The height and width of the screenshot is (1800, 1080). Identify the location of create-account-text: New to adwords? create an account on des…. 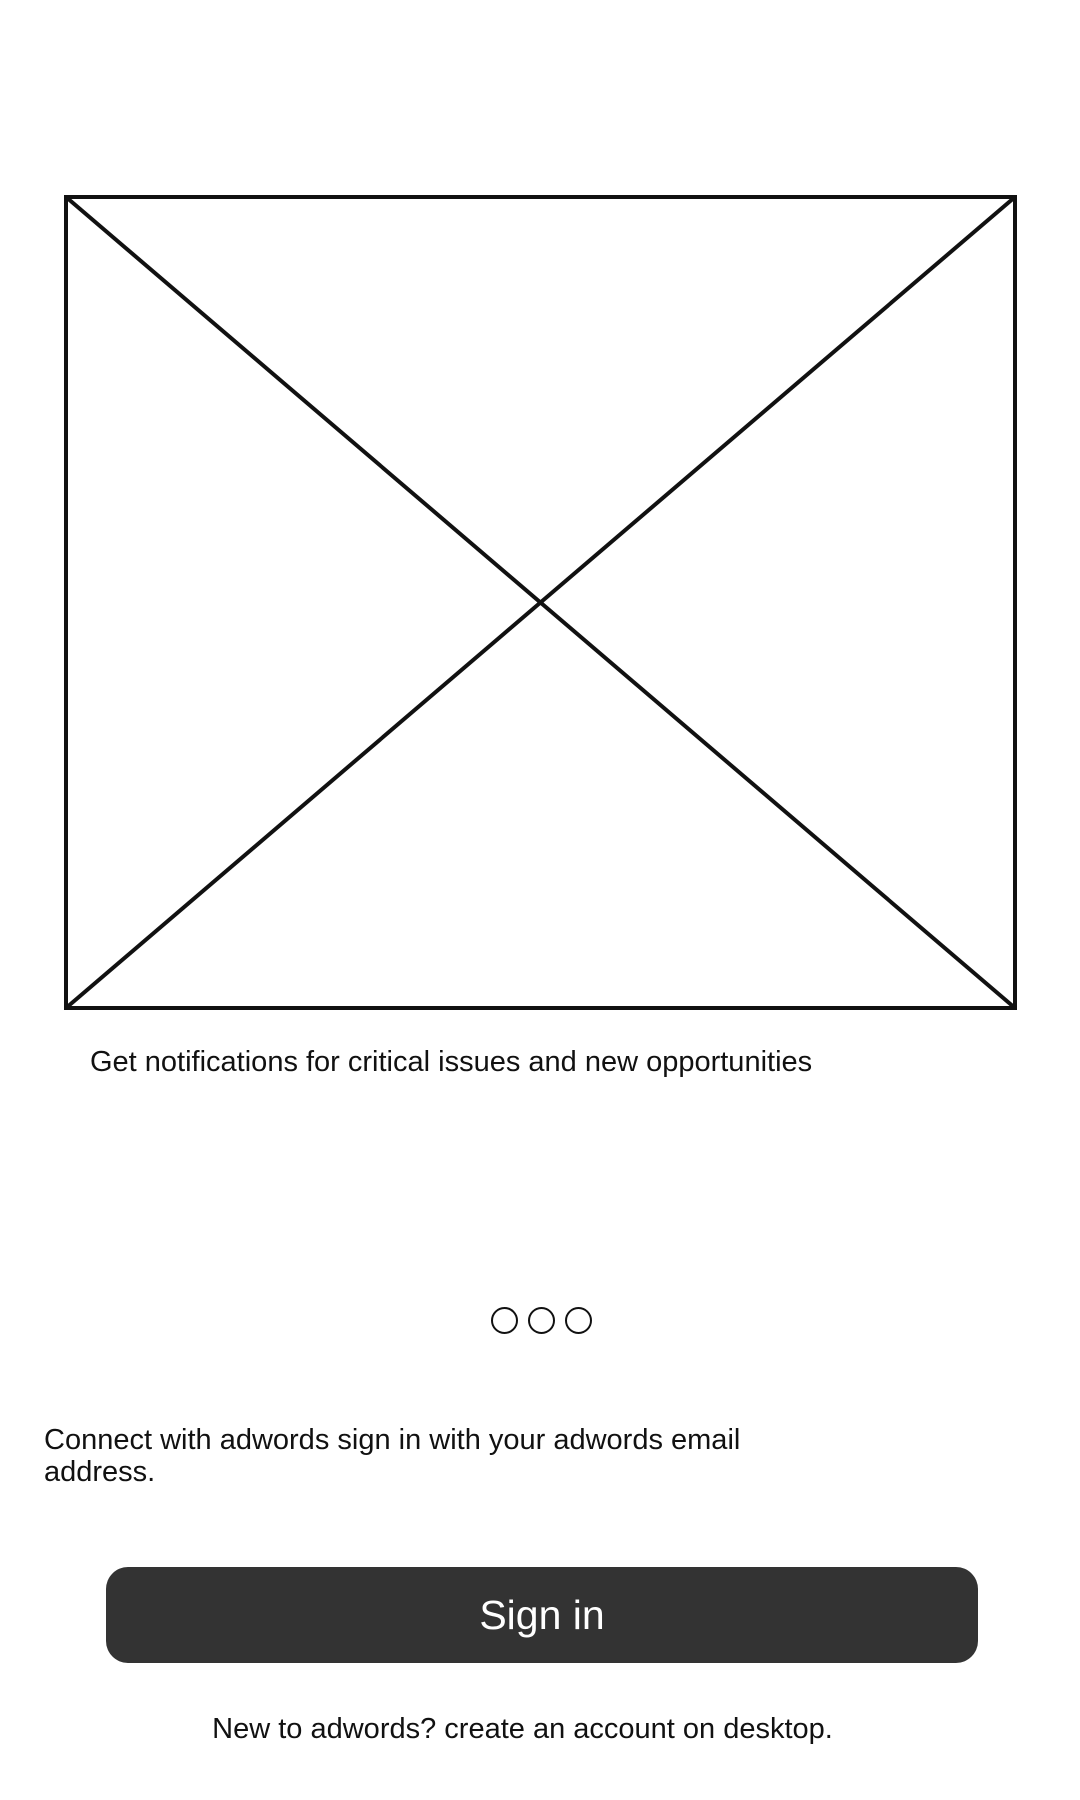
(522, 1729).